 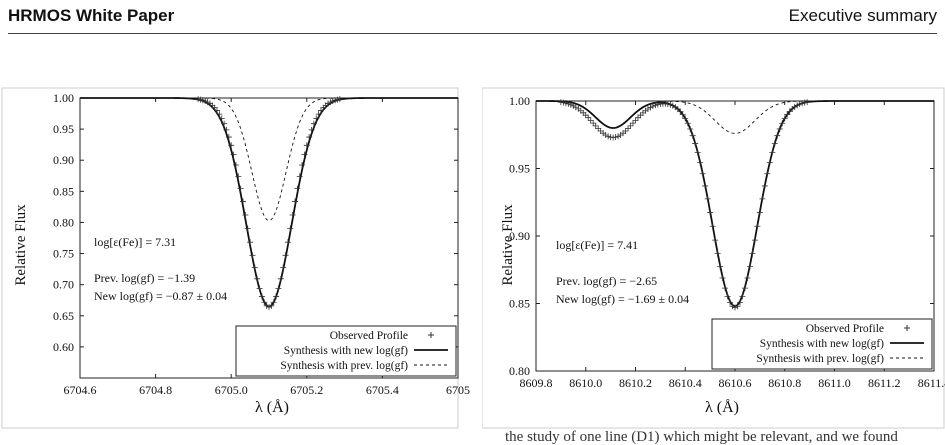 What do you see at coordinates (834, 383) in the screenshot?
I see `x-tick-label: 8611.0` at bounding box center [834, 383].